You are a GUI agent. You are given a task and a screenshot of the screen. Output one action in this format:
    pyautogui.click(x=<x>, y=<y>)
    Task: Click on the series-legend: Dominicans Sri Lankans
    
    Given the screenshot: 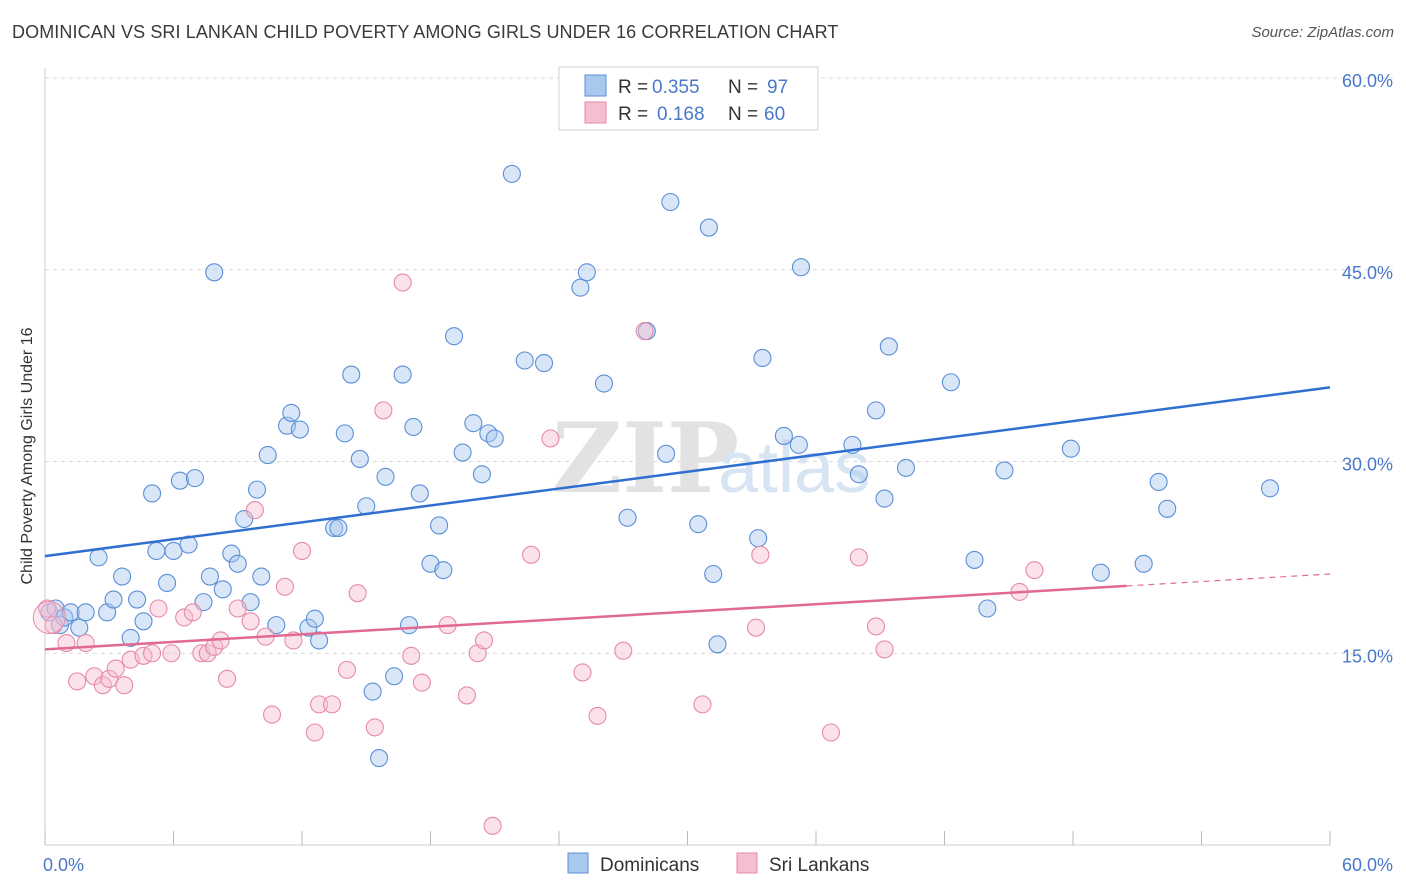 What is the action you would take?
    pyautogui.click(x=718, y=864)
    